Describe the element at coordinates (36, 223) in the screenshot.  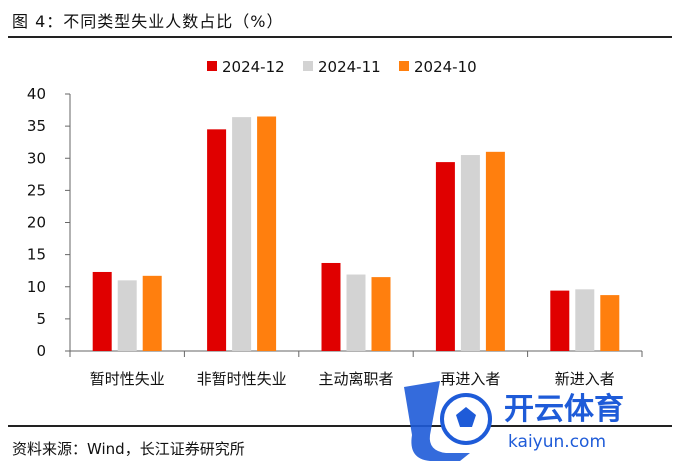
I see `y-tick-label: 20` at that location.